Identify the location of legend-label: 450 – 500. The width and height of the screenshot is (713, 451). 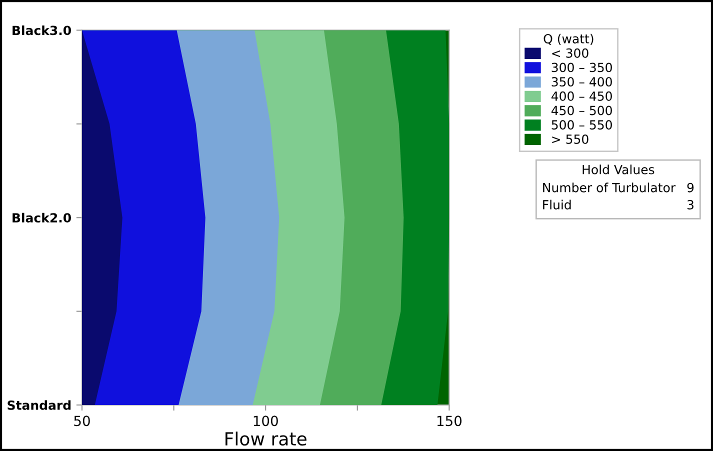
(581, 111).